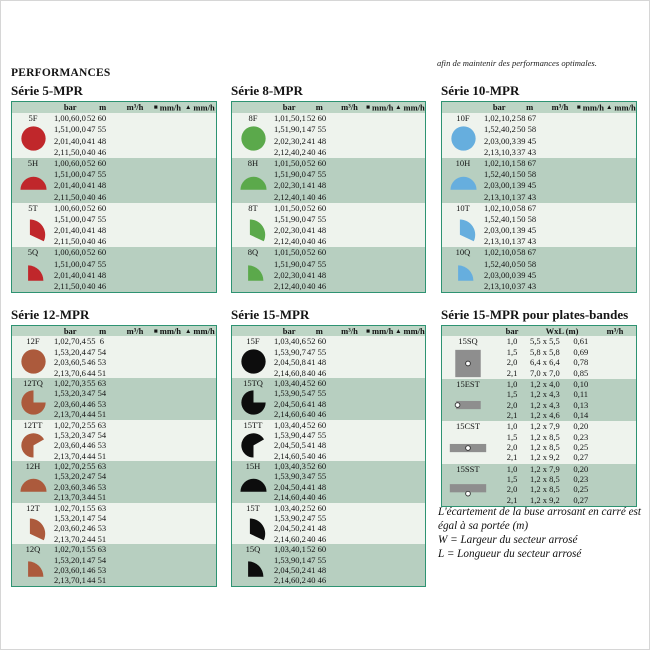 Image resolution: width=650 pixels, height=650 pixels. I want to click on model-code: 12T, so click(33, 507).